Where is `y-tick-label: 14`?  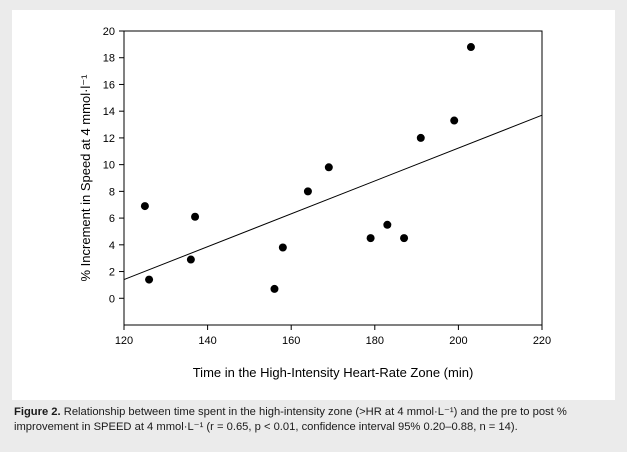 y-tick-label: 14 is located at coordinates (109, 112).